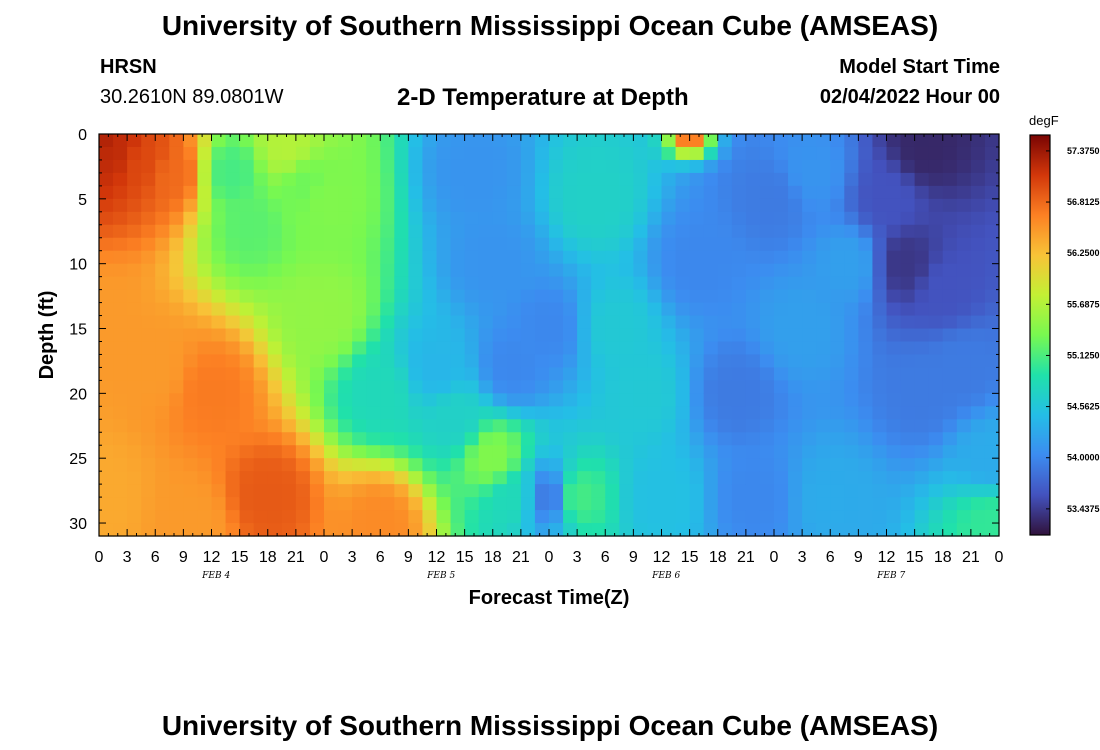 This screenshot has width=1100, height=750. What do you see at coordinates (155, 557) in the screenshot?
I see `x-tick-label: 6` at bounding box center [155, 557].